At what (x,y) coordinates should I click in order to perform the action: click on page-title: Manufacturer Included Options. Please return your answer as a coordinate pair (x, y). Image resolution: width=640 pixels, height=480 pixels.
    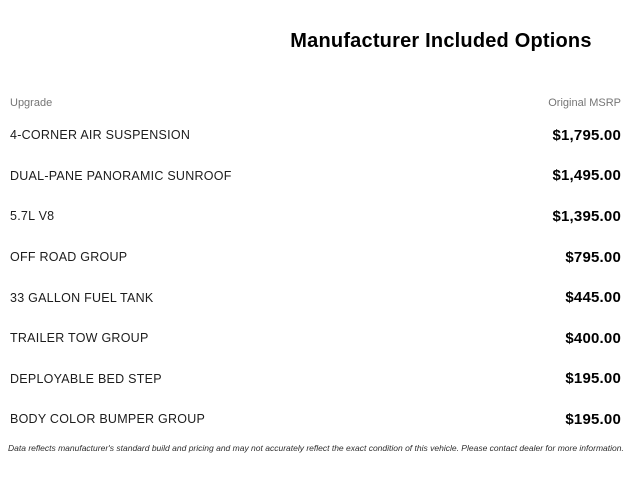
    Looking at the image, I should click on (441, 41).